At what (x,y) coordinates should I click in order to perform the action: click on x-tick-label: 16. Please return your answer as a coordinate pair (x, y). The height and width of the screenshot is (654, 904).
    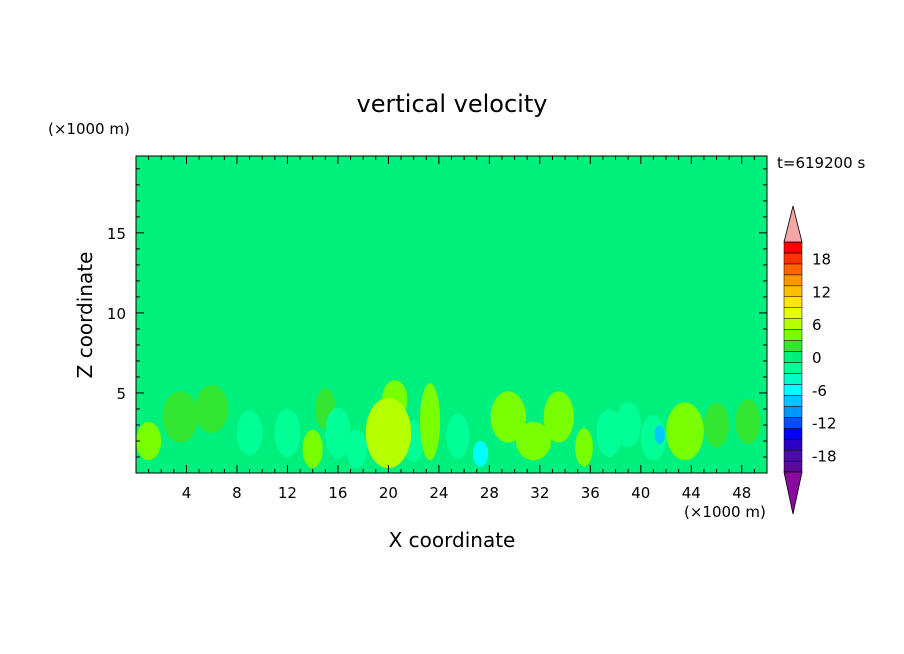
    Looking at the image, I should click on (337, 493).